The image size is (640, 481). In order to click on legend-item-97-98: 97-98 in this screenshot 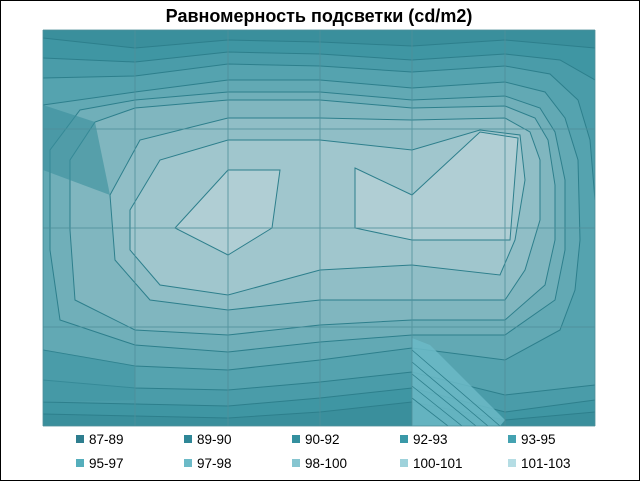, I will do `click(208, 463)`.